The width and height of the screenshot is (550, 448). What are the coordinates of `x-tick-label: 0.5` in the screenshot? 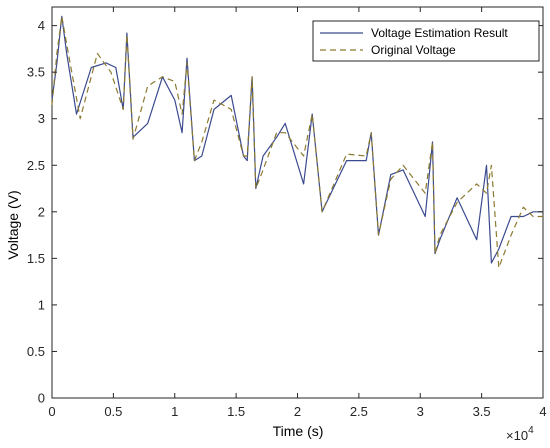 It's located at (113, 411).